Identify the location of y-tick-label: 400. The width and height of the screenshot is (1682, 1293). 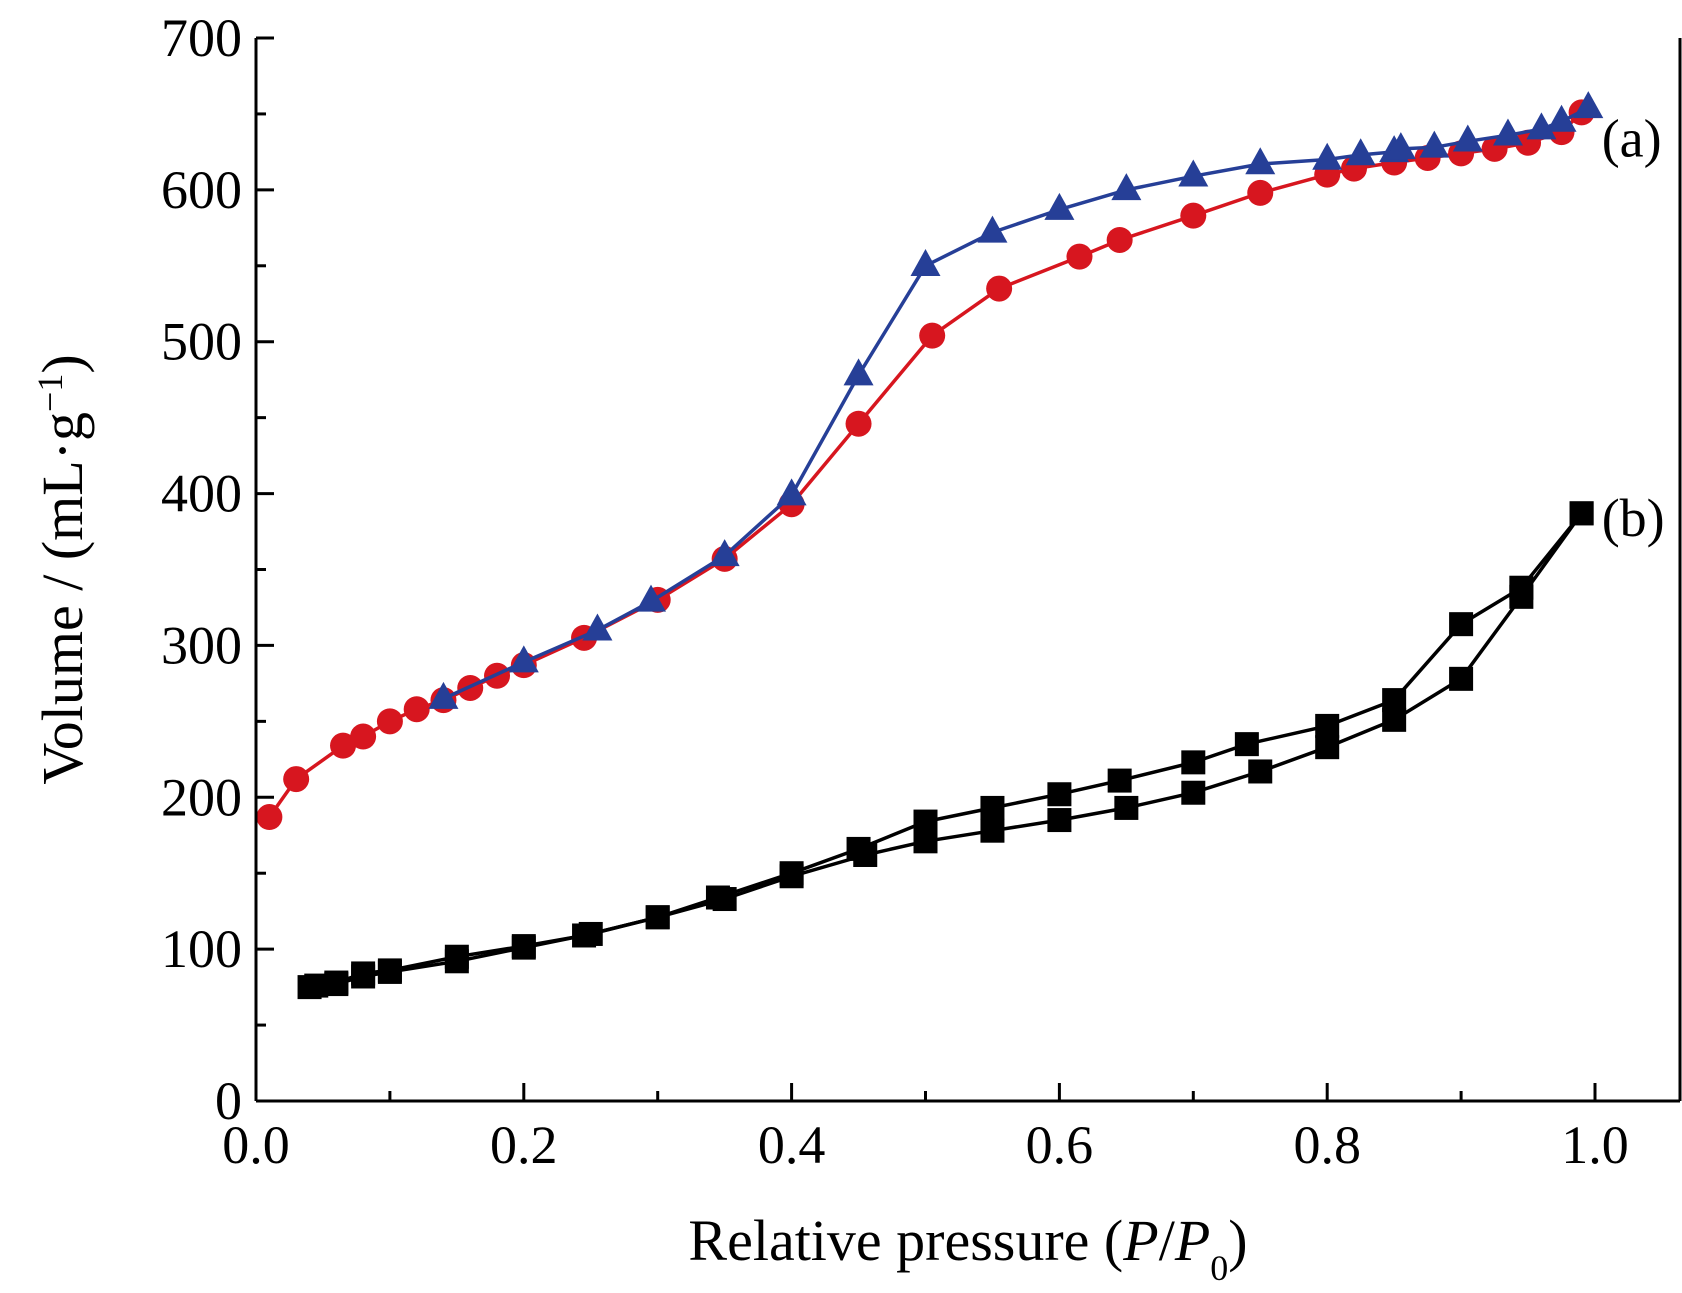
(201, 494).